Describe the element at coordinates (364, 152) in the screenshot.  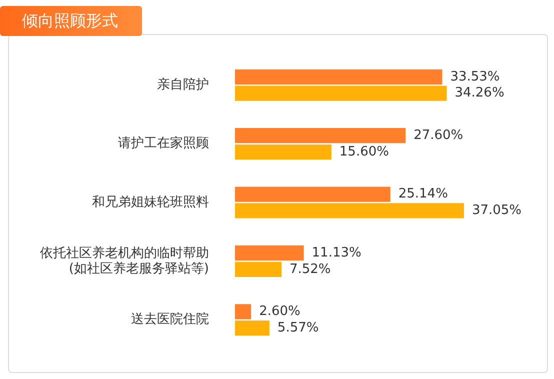
I see `data-label: 15.60%` at that location.